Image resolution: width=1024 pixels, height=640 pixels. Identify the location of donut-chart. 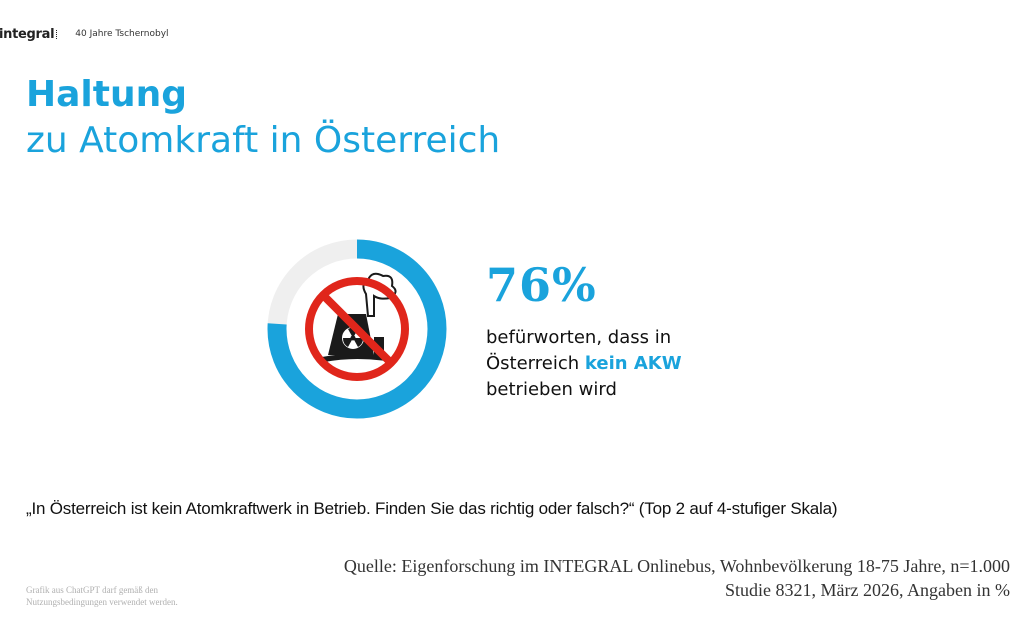
(357, 329).